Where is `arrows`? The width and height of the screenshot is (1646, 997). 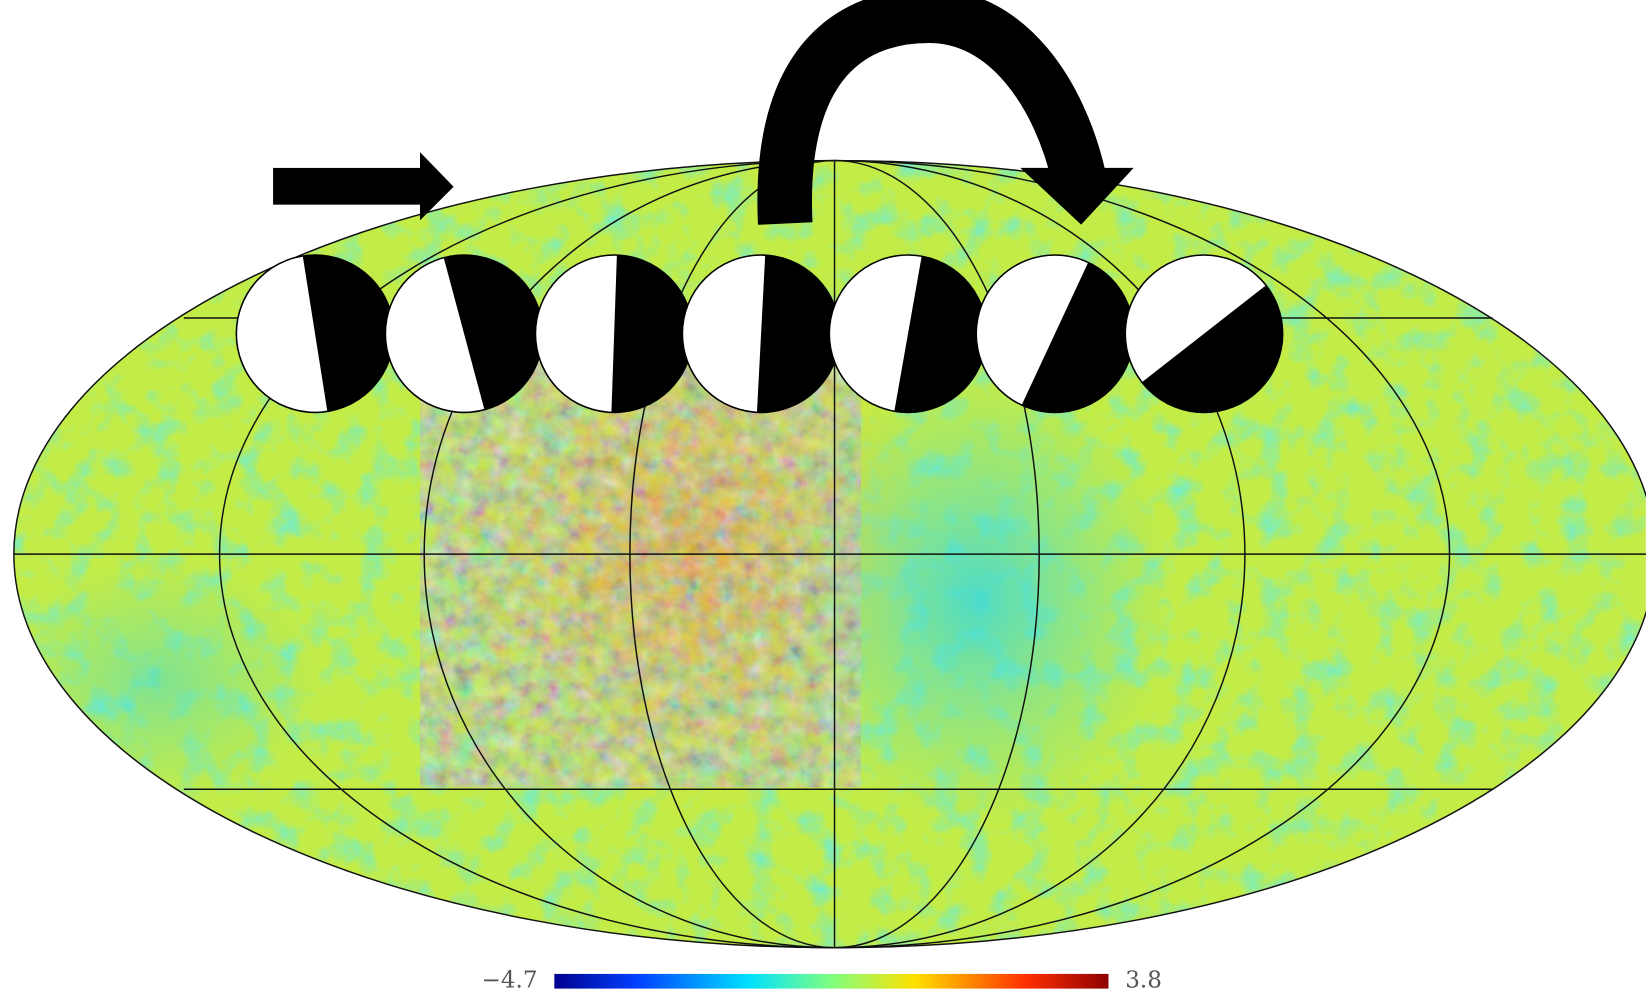 arrows is located at coordinates (703, 112).